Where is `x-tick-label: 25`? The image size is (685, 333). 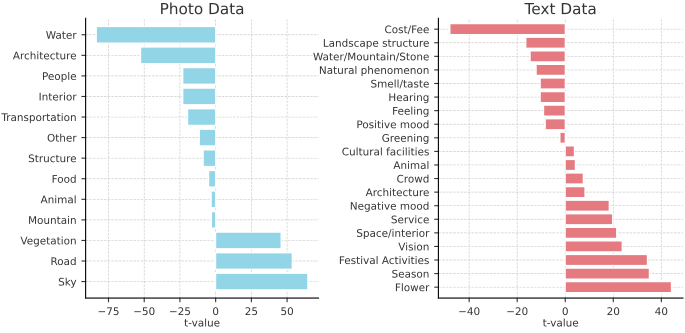
x-tick-label: 25 is located at coordinates (252, 311).